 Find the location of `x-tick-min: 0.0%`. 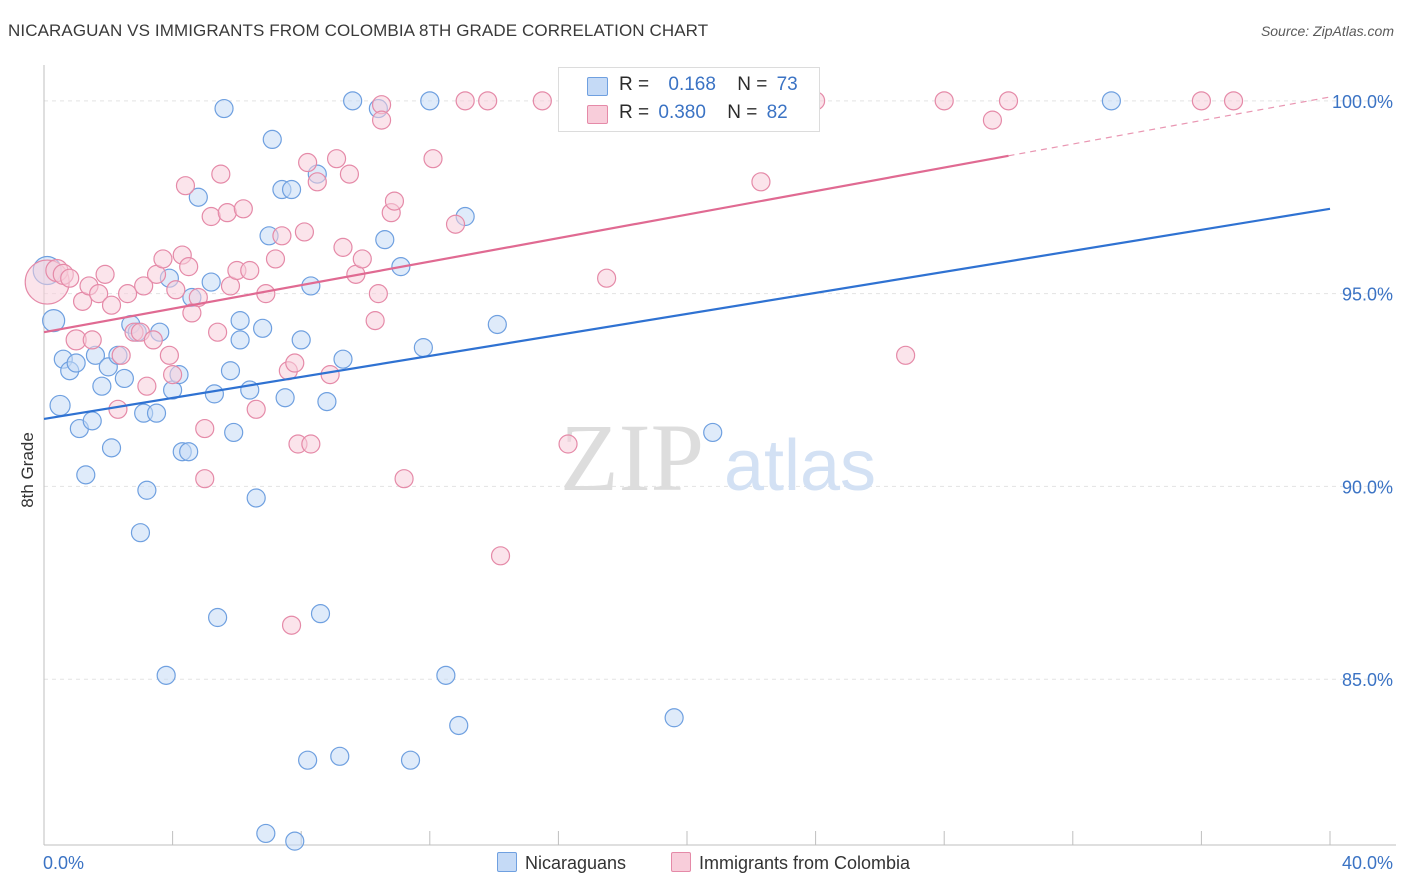

x-tick-min: 0.0% is located at coordinates (63, 863).